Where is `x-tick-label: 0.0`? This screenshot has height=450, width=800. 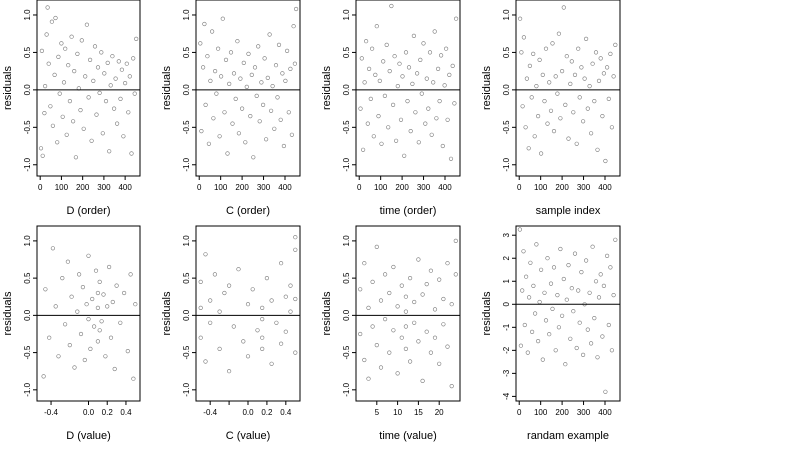
x-tick-label: 0.0 is located at coordinates (89, 412).